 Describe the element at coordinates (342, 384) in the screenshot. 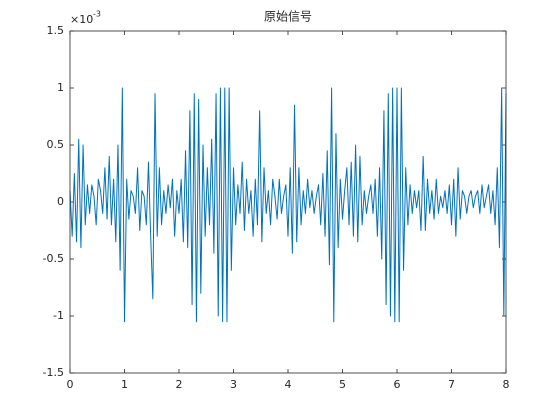

I see `x-tick-label: 5` at that location.